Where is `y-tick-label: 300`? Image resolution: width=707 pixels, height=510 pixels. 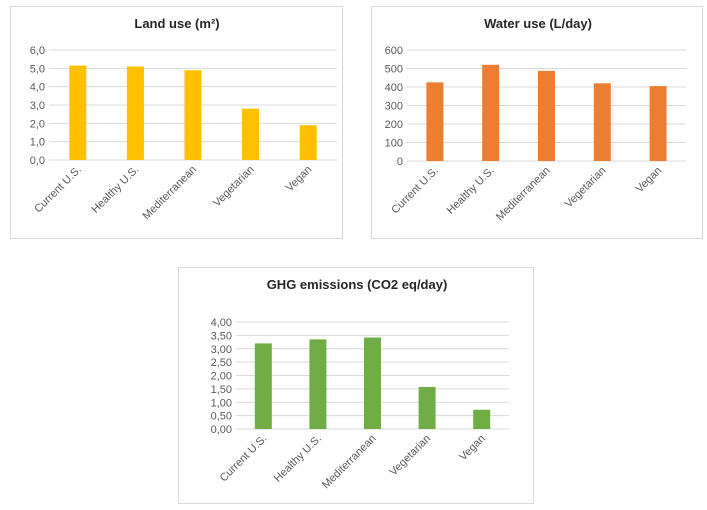
y-tick-label: 300 is located at coordinates (394, 107).